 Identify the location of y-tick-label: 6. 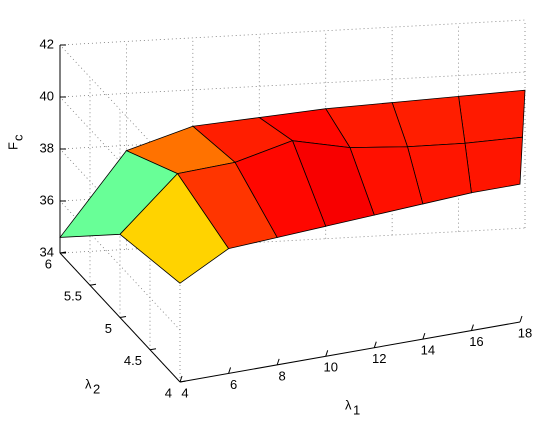
(48, 263).